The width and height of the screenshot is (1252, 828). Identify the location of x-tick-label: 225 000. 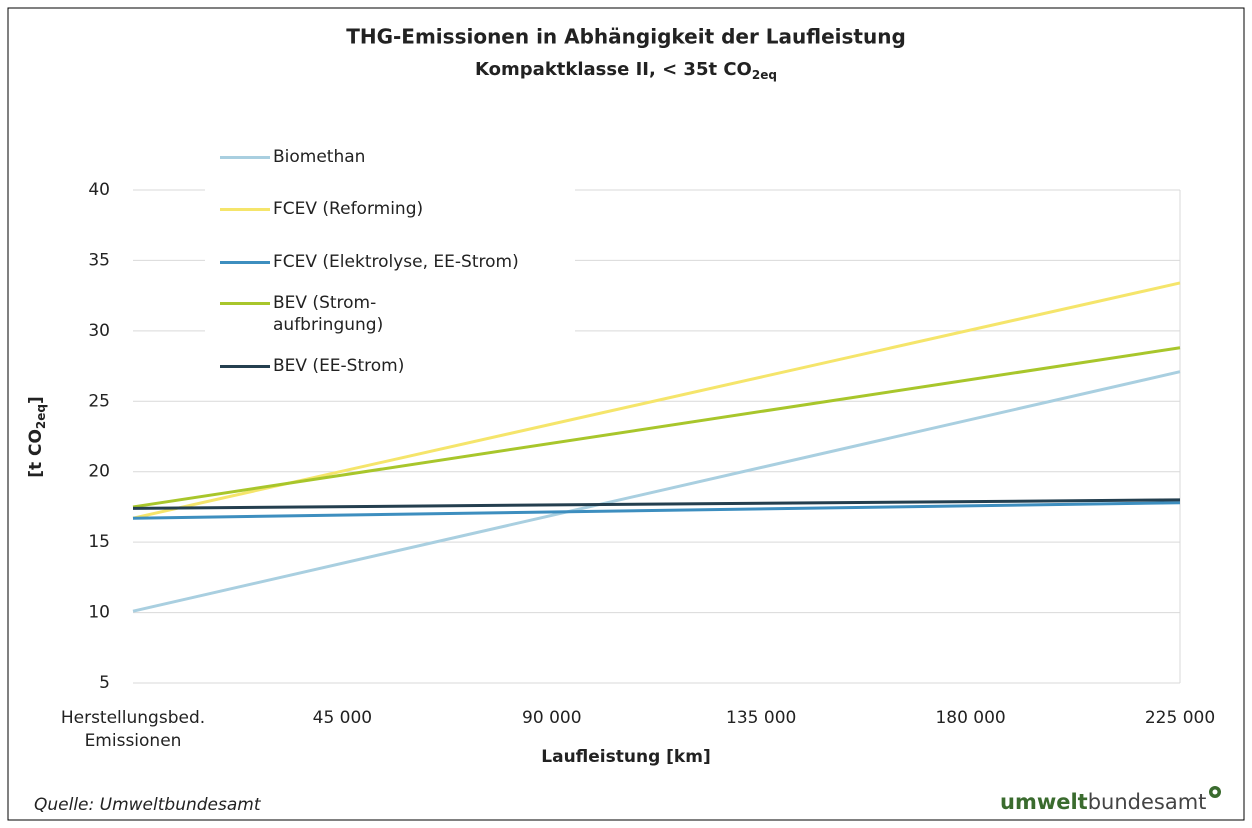
(1180, 718).